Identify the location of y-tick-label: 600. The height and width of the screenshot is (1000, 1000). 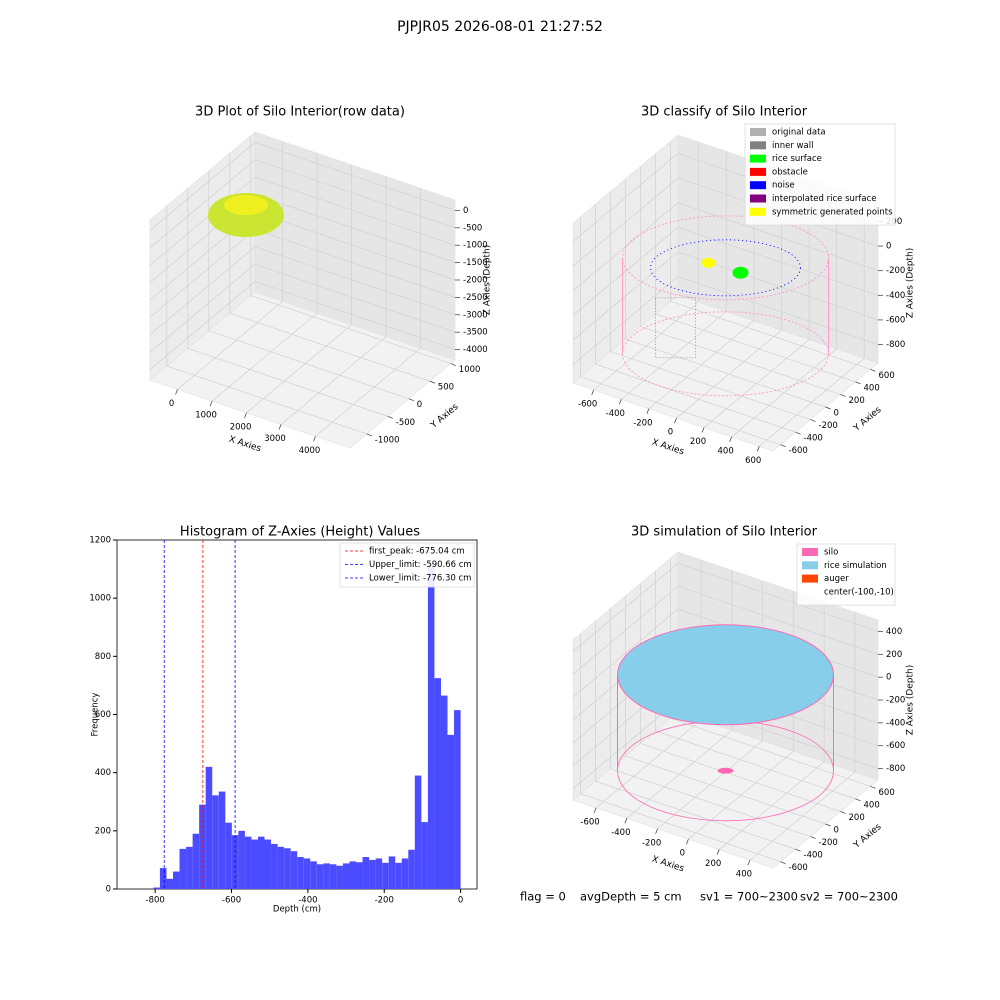
(887, 793).